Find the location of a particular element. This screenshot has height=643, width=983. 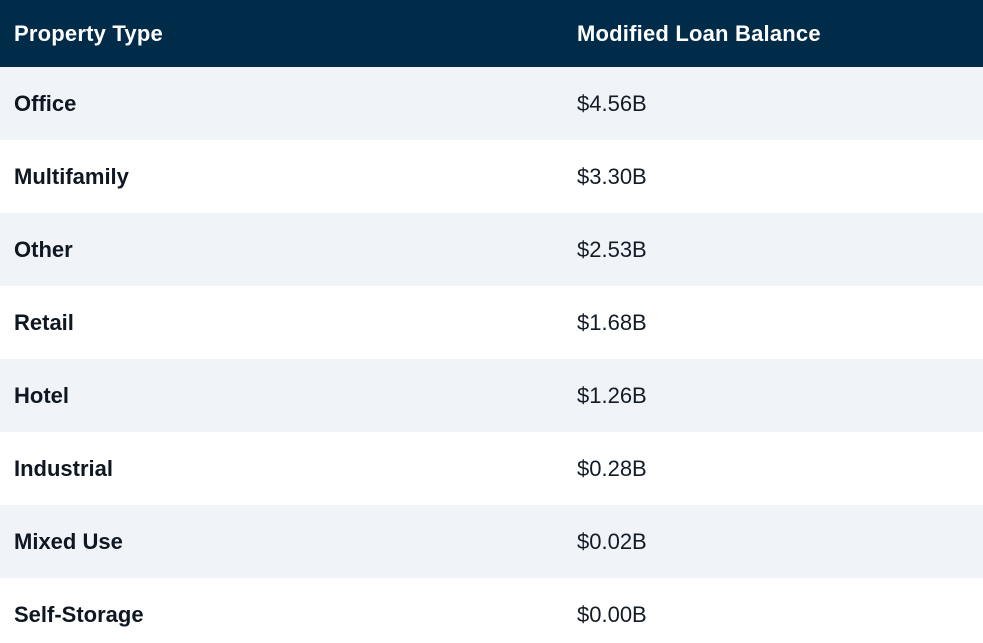

column-header-modified-loan-balance: Modified Loan Balance is located at coordinates (699, 33).